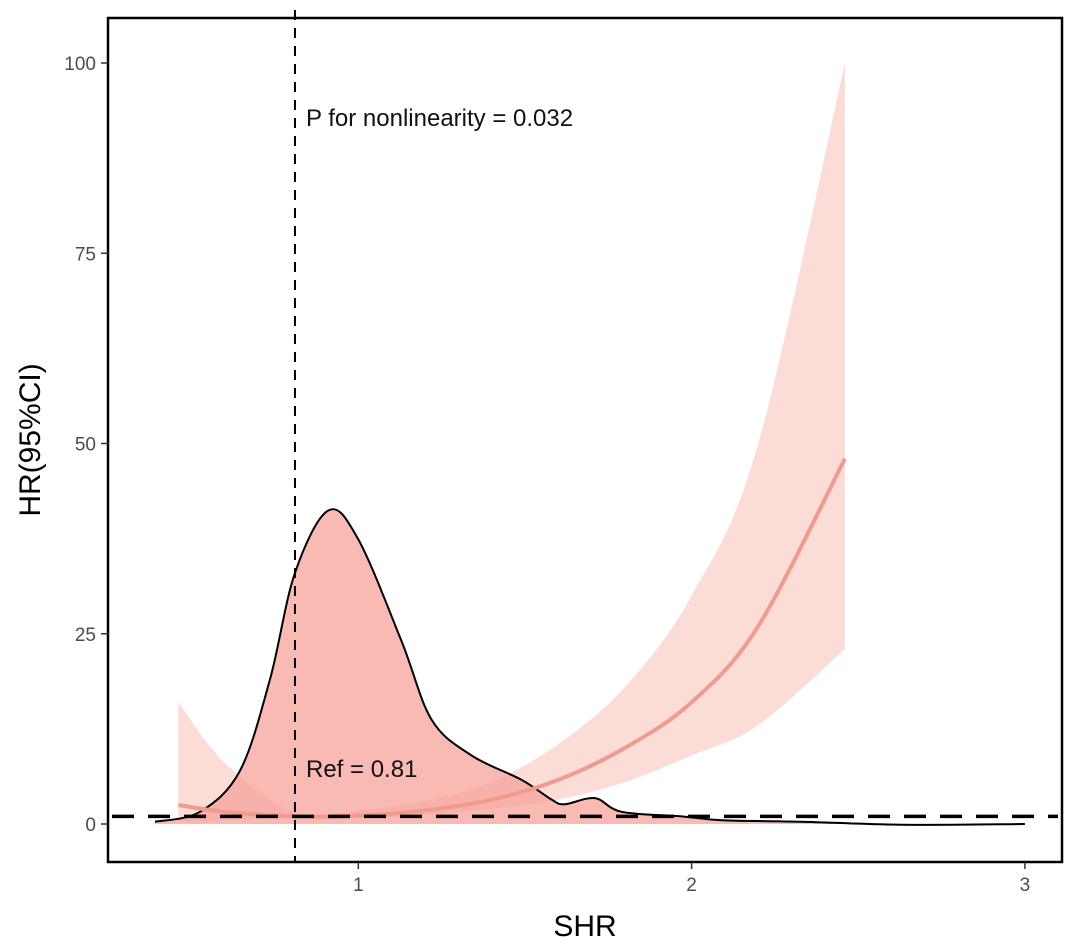  I want to click on y-tick-label: 100, so click(80, 64).